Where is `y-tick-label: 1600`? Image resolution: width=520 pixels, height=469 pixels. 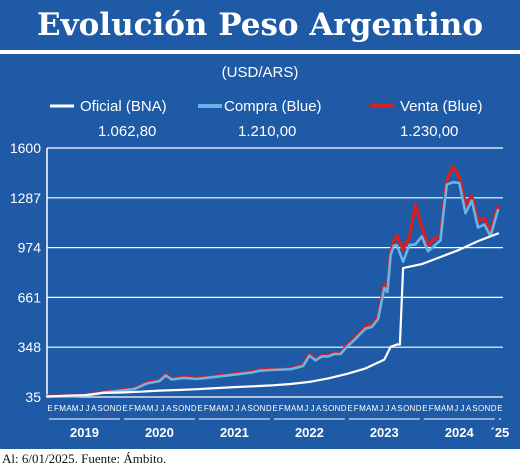 y-tick-label: 1600 is located at coordinates (25, 148).